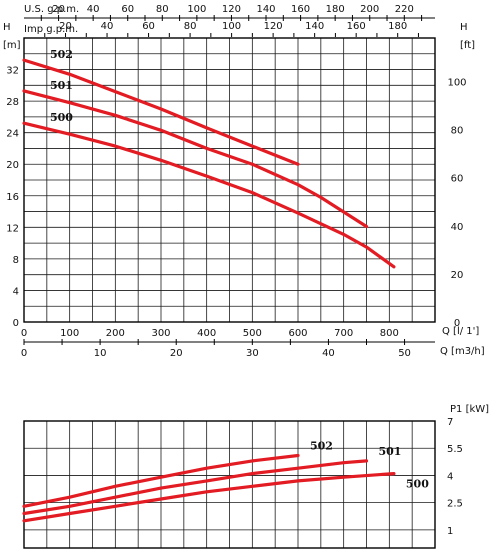 Image resolution: width=490 pixels, height=556 pixels. What do you see at coordinates (265, 9) in the screenshot?
I see `us-gpm-tick-label: 140` at bounding box center [265, 9].